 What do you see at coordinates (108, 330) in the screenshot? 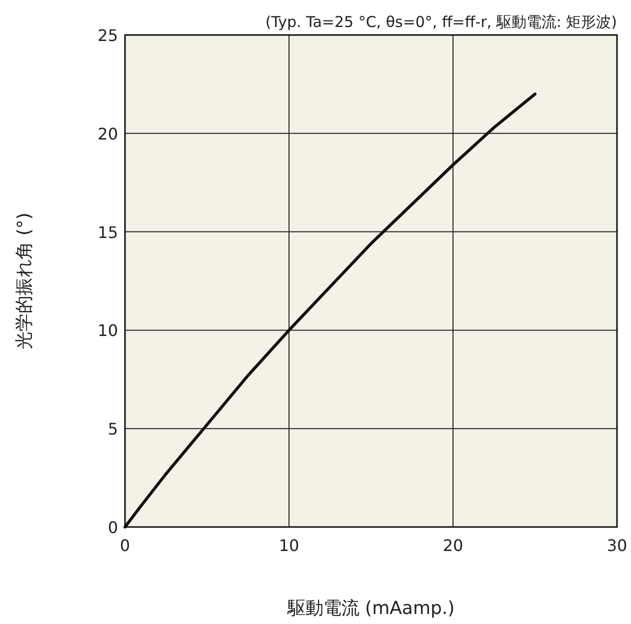
I see `y-tick-label: 10` at bounding box center [108, 330].